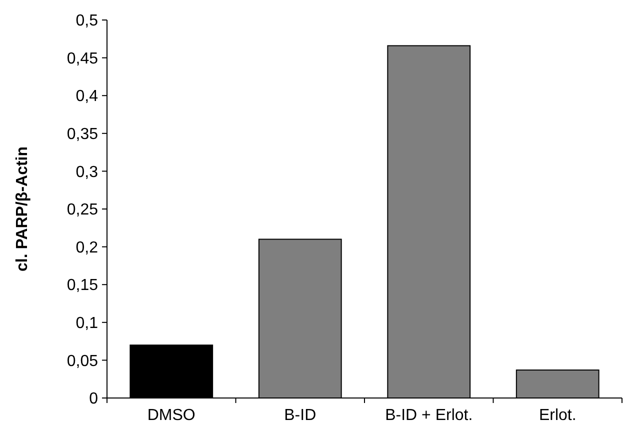 Image resolution: width=625 pixels, height=437 pixels. What do you see at coordinates (429, 415) in the screenshot?
I see `x-tick-label: B-ID + Erlot.` at bounding box center [429, 415].